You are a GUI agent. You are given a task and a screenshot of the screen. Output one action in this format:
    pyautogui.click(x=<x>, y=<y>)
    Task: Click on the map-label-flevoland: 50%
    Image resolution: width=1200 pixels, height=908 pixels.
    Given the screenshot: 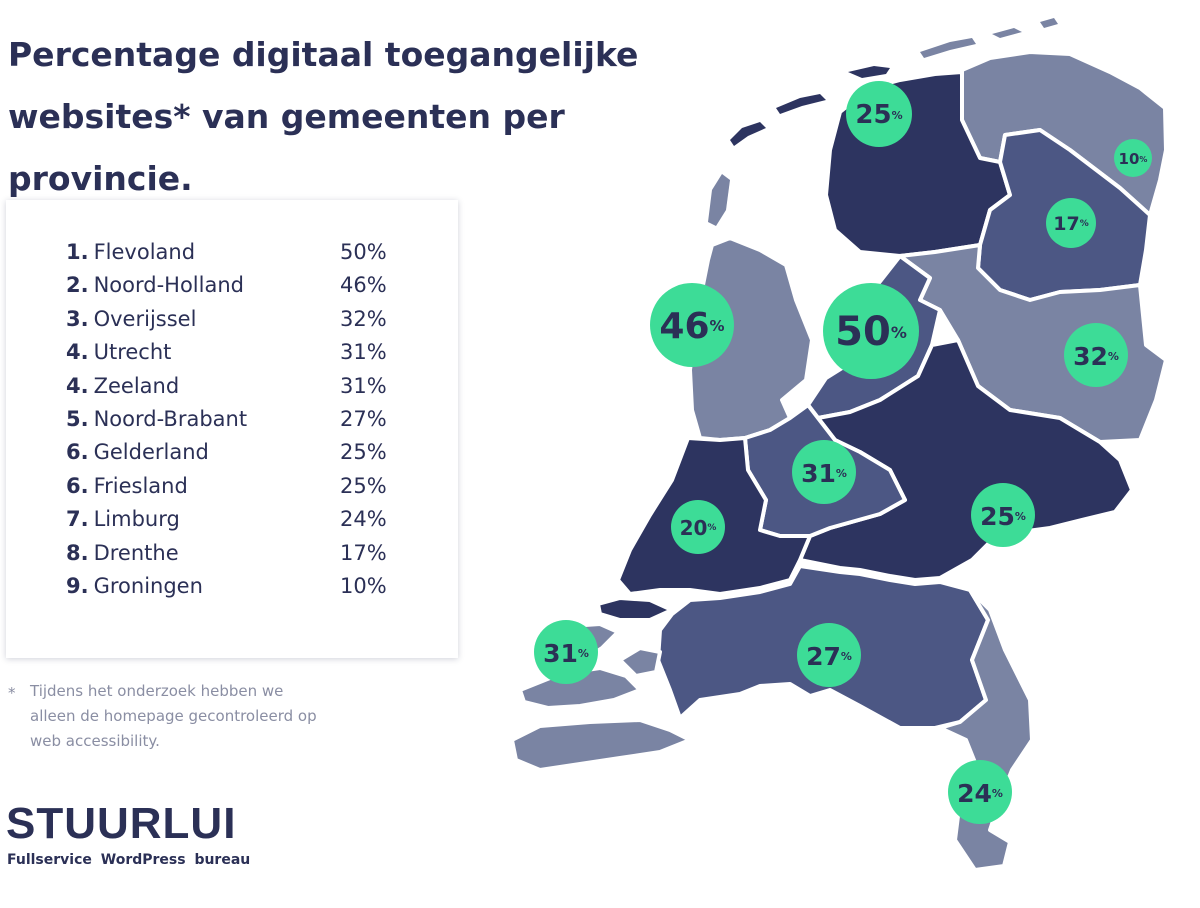 What is the action you would take?
    pyautogui.click(x=871, y=331)
    